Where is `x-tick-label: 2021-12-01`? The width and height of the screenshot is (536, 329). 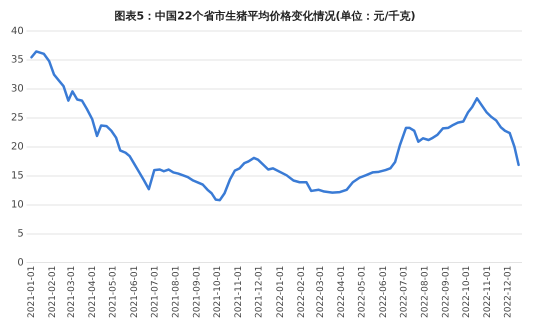 x-tick-label: 2021-12-01 is located at coordinates (259, 292).